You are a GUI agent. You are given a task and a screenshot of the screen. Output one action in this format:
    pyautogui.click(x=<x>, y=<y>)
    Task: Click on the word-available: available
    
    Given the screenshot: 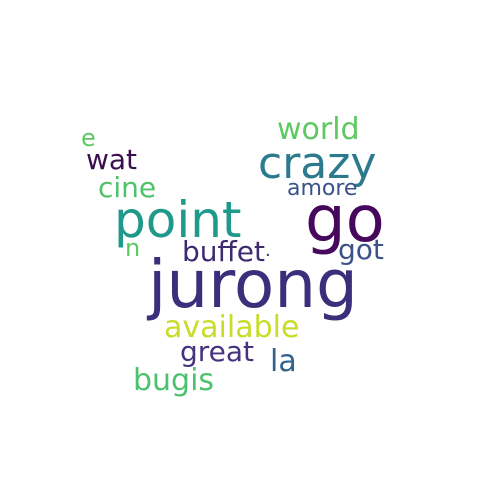 What is the action you would take?
    pyautogui.click(x=232, y=327)
    